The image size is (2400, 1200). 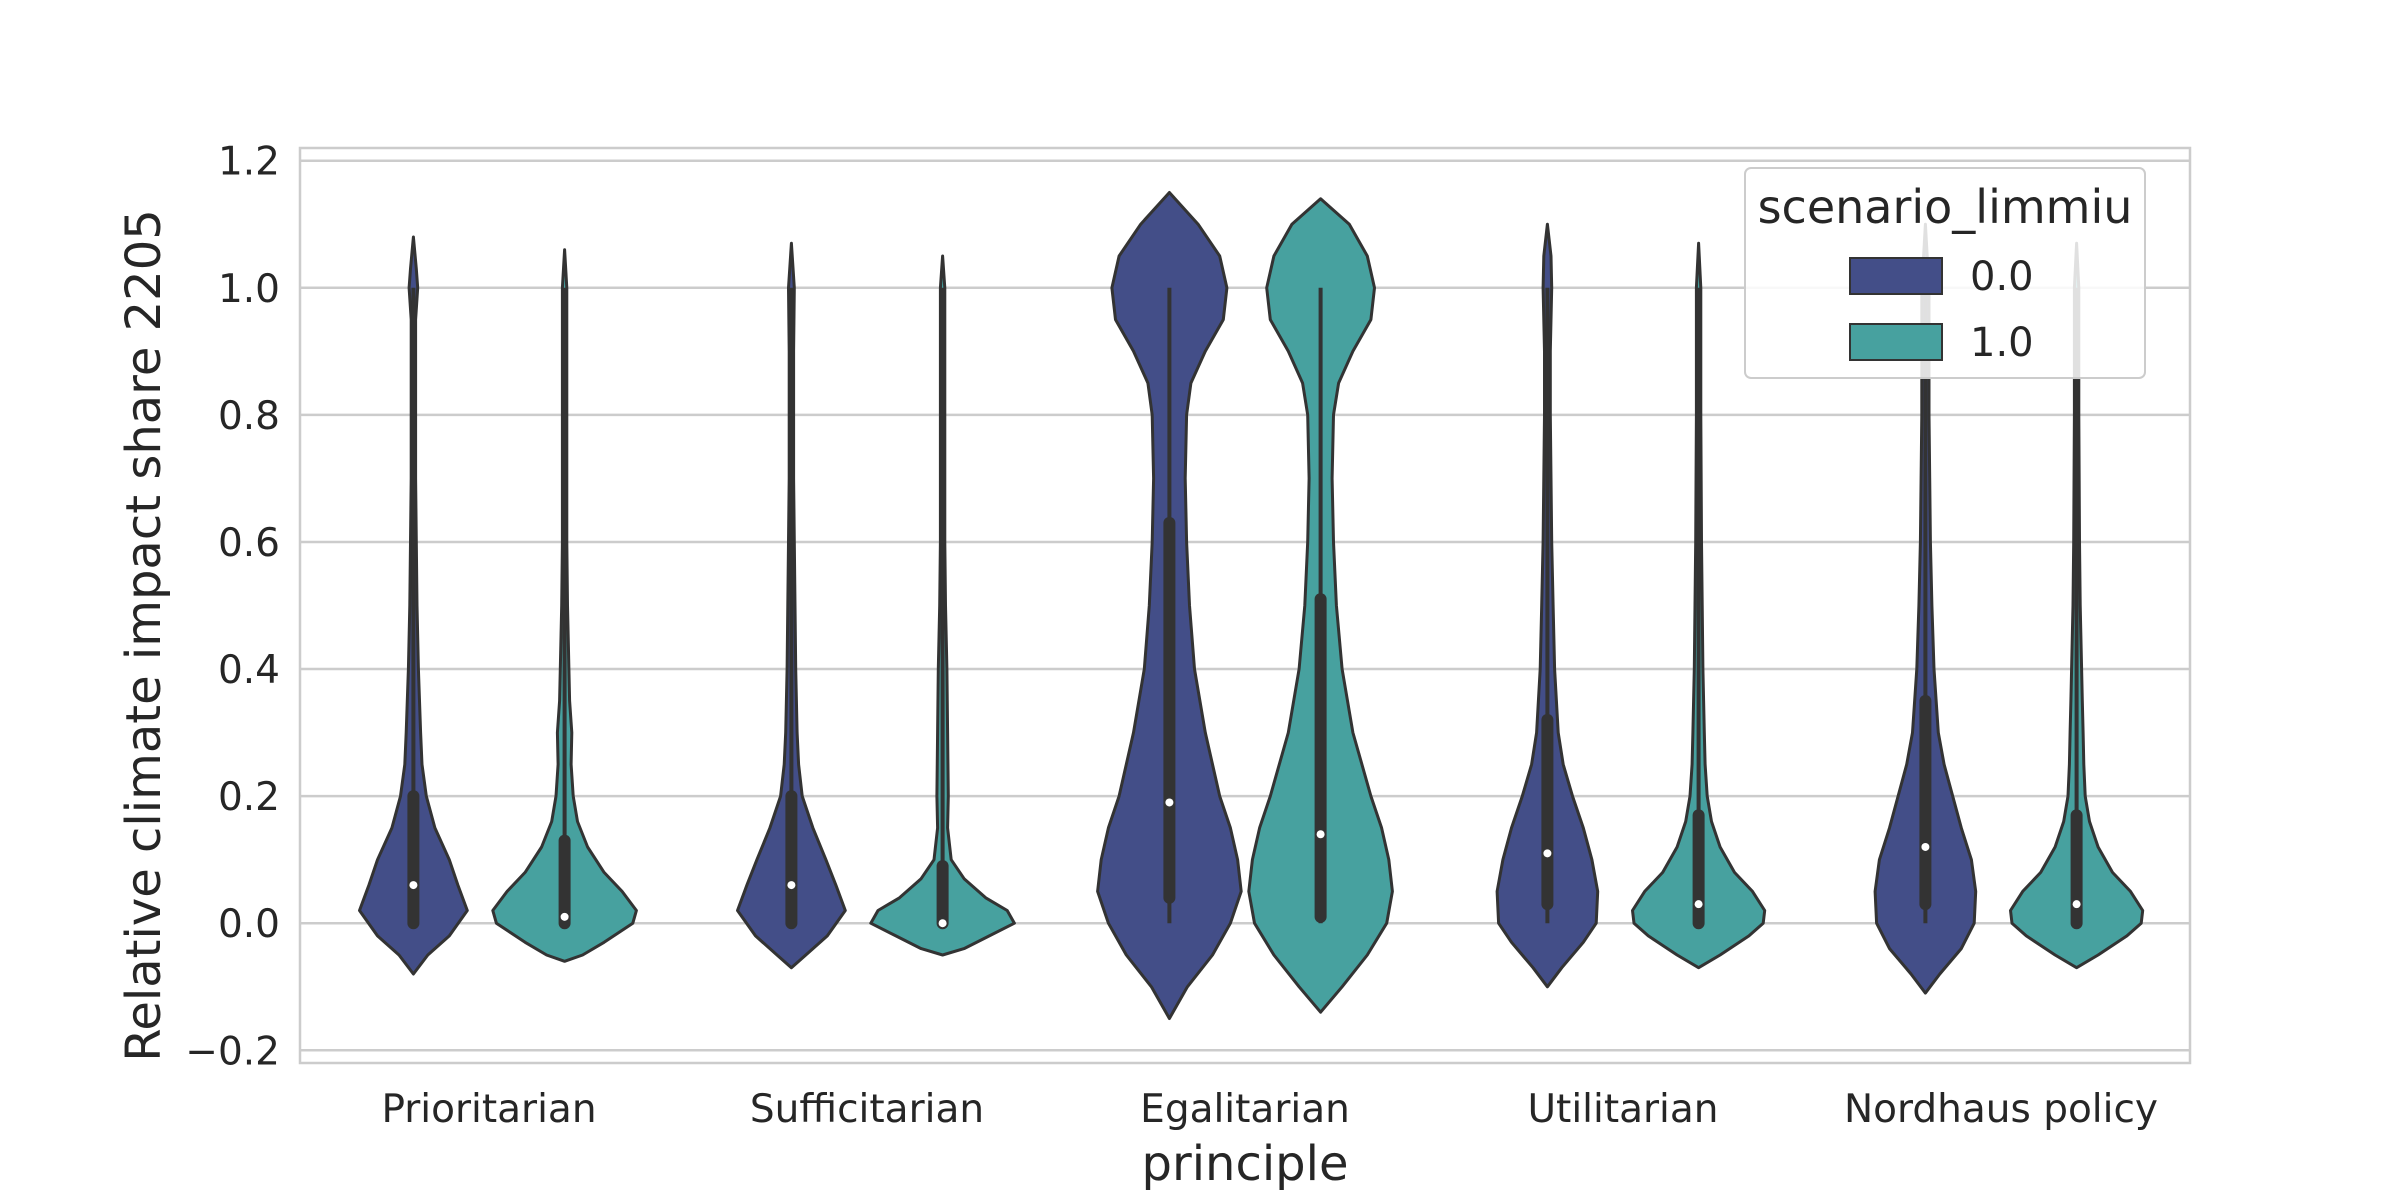 What do you see at coordinates (249, 924) in the screenshot?
I see `y-tick-label: 0.0` at bounding box center [249, 924].